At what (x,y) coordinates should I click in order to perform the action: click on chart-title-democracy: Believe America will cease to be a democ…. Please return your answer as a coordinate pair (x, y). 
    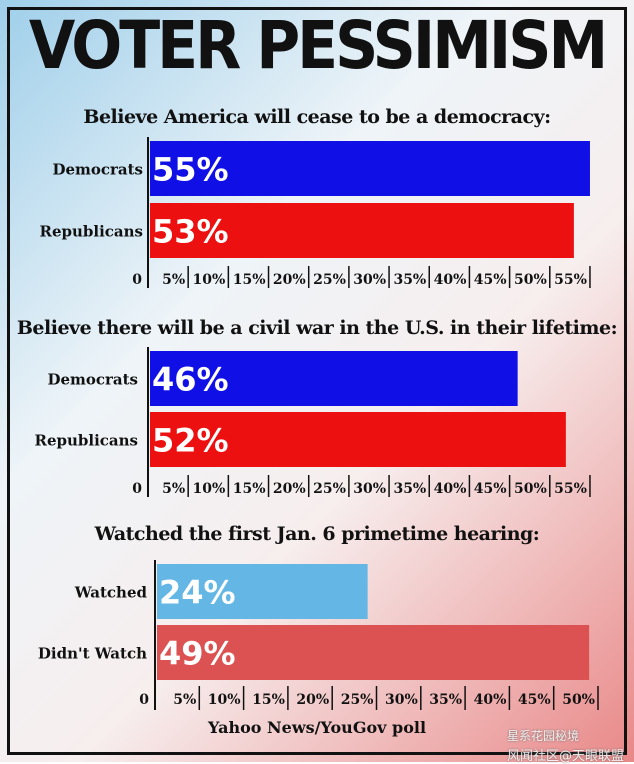
    Looking at the image, I should click on (317, 117).